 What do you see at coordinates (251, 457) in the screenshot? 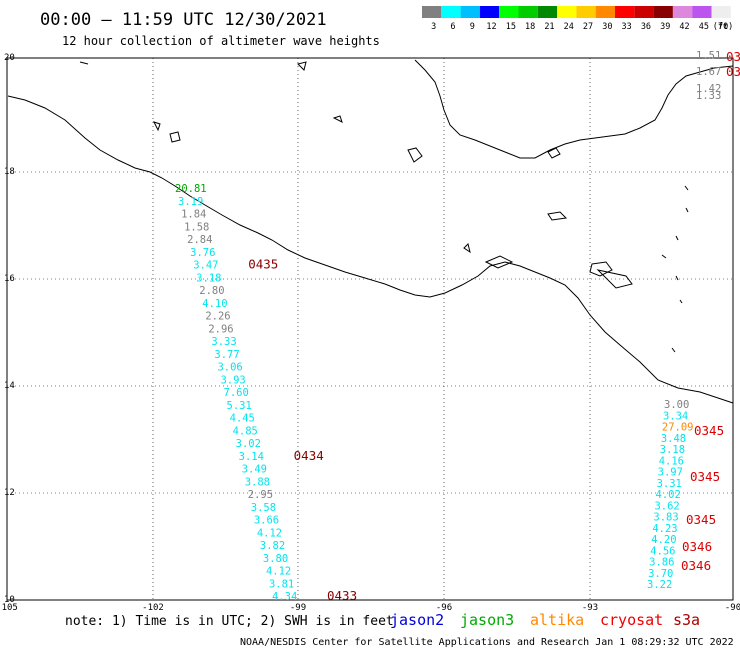
I see `wave-height-label: 3.14` at bounding box center [251, 457].